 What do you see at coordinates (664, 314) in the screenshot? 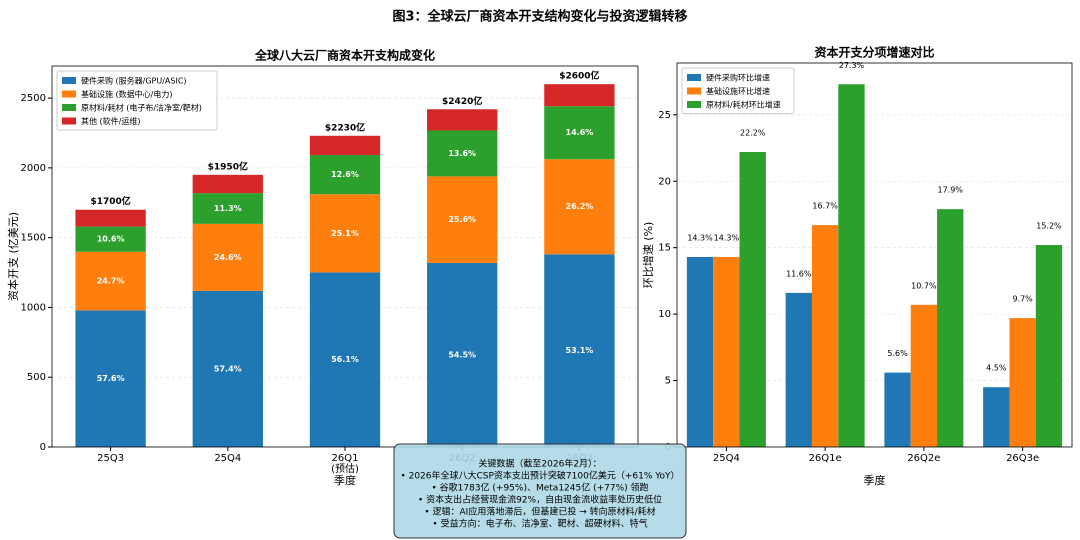
I see `y-tick-label: 10` at bounding box center [664, 314].